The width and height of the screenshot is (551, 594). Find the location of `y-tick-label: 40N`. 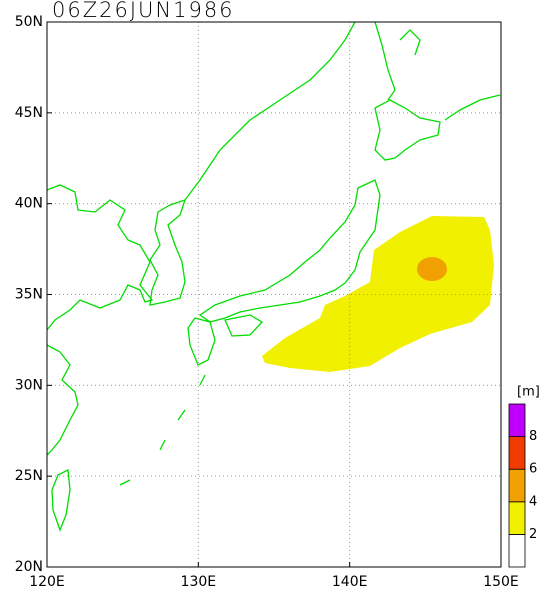

y-tick-label: 40N is located at coordinates (29, 204).